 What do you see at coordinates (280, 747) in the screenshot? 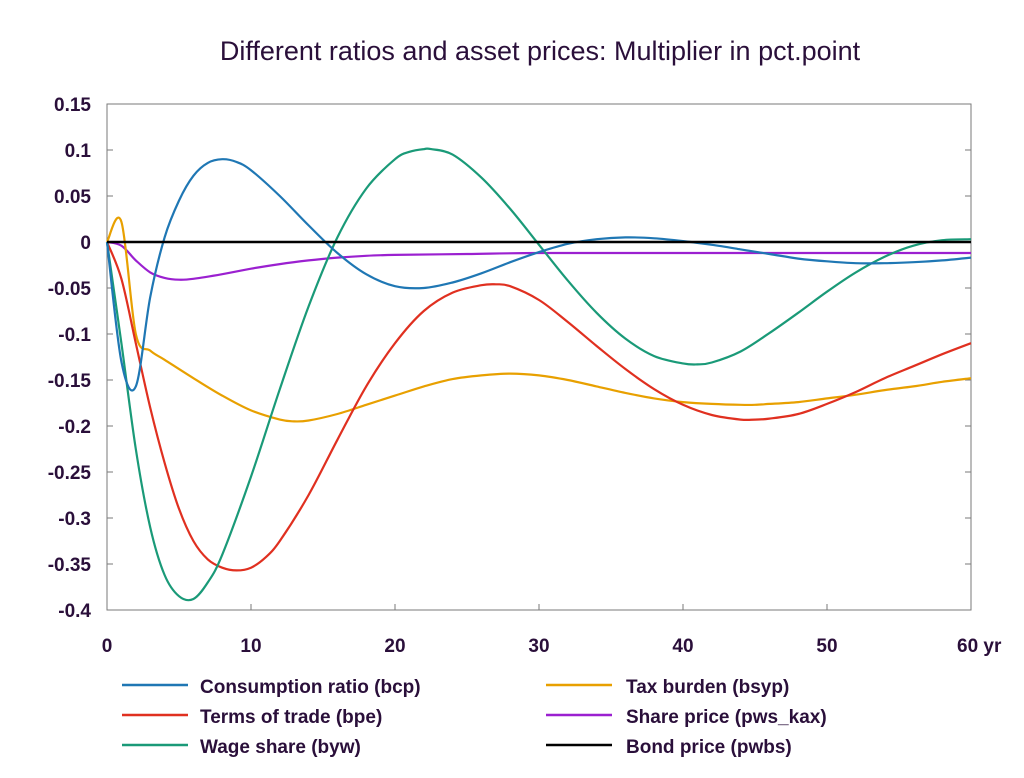
I see `legend-label: Wage share (byw)` at bounding box center [280, 747].